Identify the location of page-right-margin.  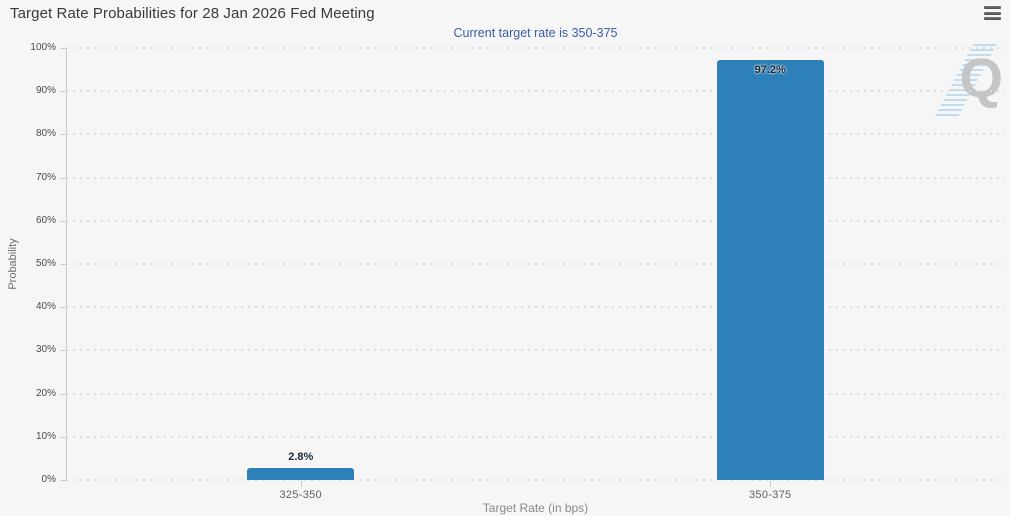
(1017, 260).